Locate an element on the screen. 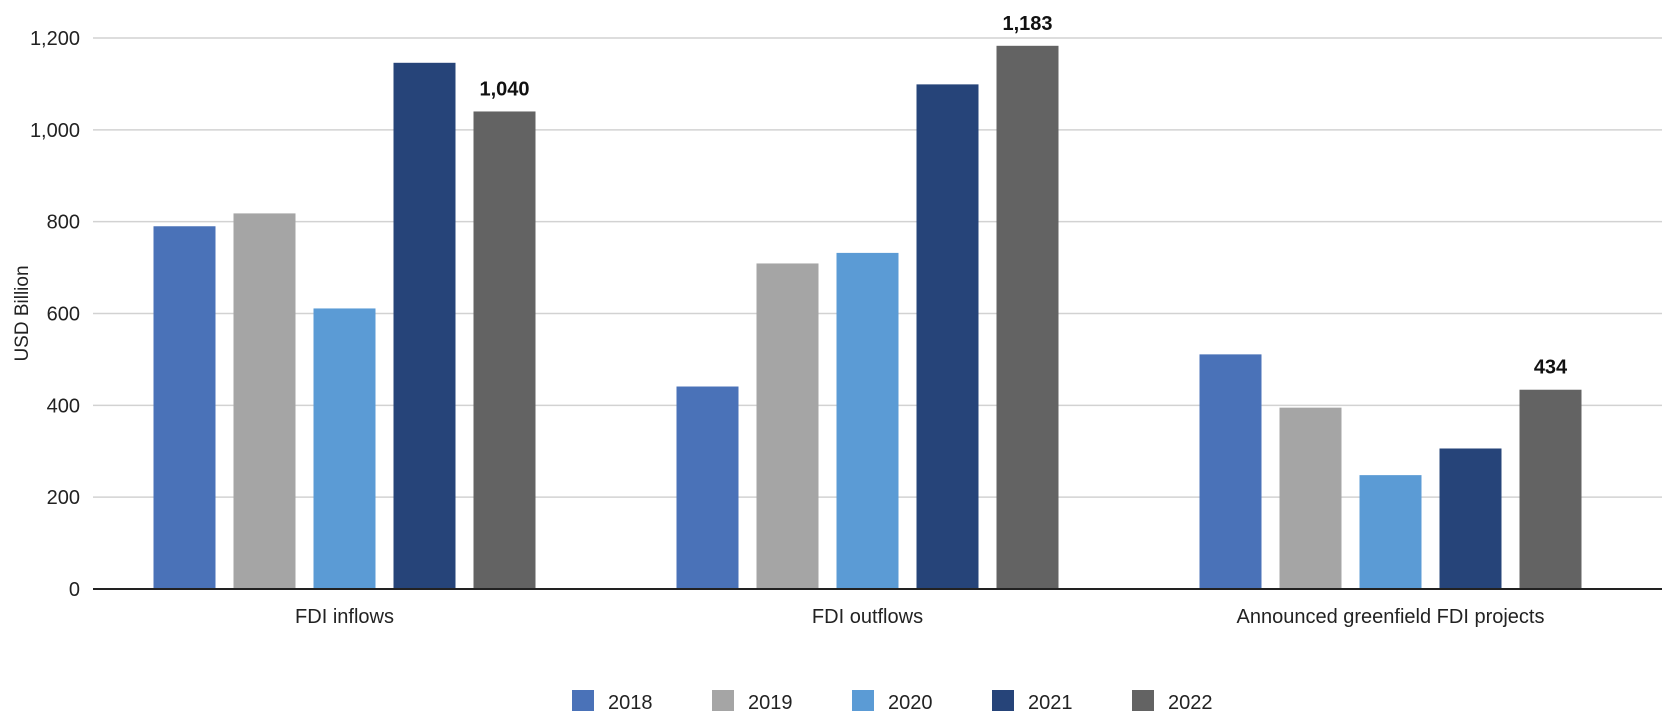 Image resolution: width=1662 pixels, height=711 pixels. data-label: 434 is located at coordinates (1551, 368).